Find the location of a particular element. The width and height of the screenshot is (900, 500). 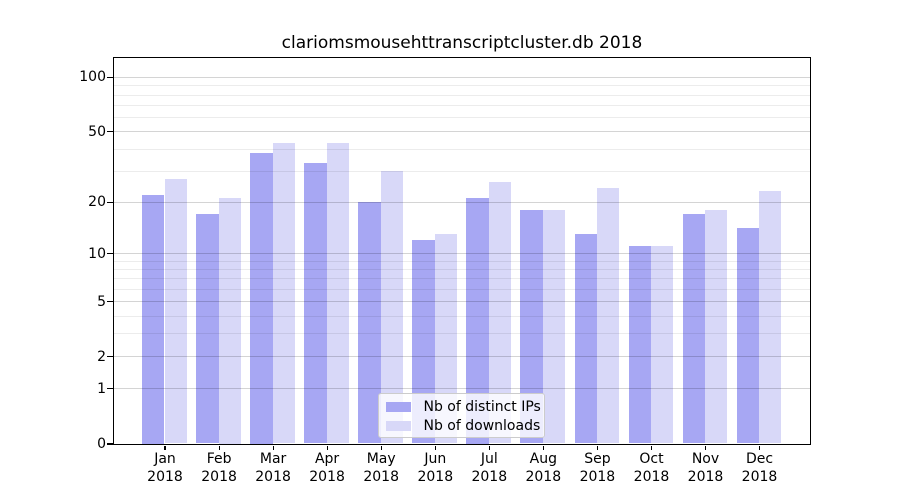

x-tick-label-aug: Aug 2018 is located at coordinates (543, 468).